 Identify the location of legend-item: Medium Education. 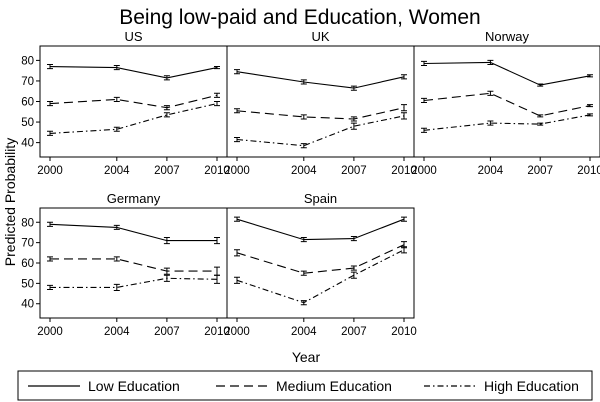
(304, 386).